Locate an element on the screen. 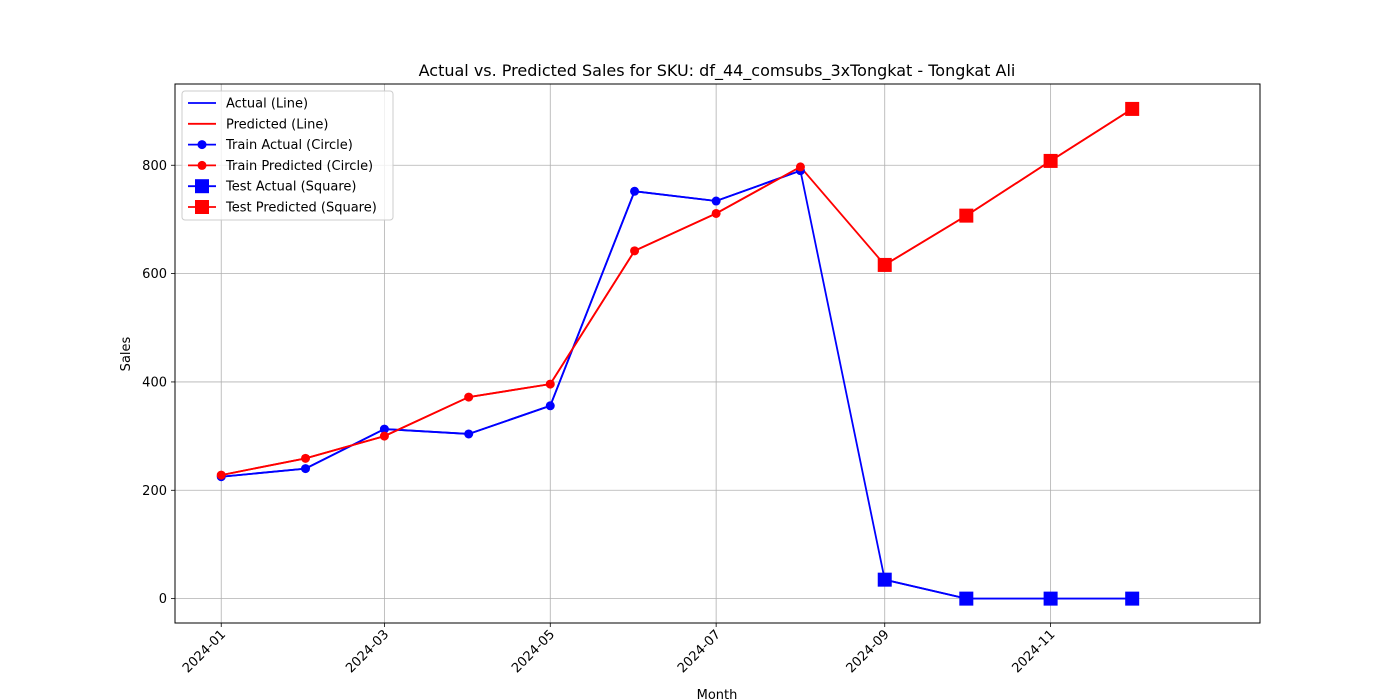  x-tick-label: 2024-07 is located at coordinates (699, 651).